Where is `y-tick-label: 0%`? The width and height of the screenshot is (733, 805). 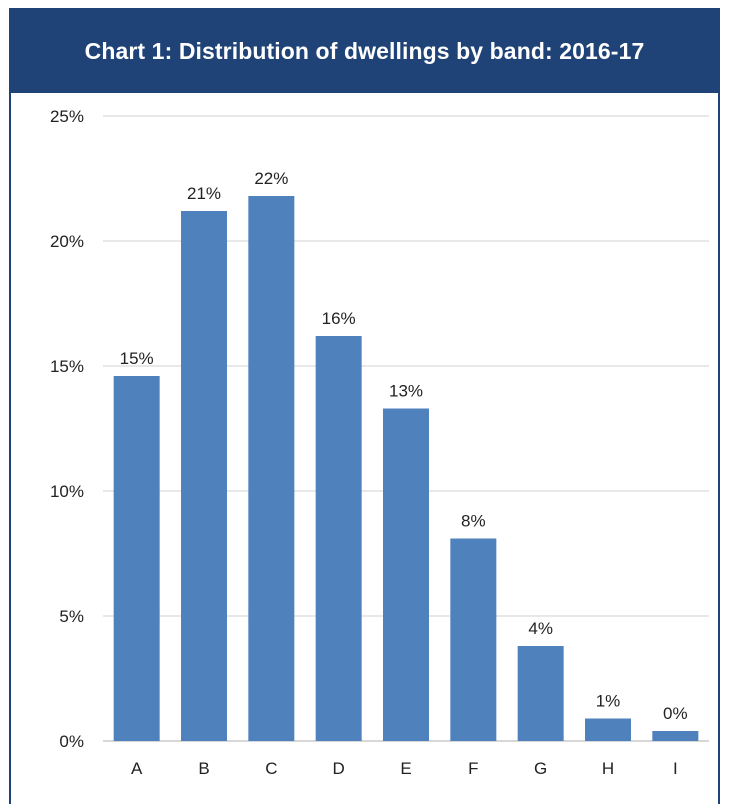 y-tick-label: 0% is located at coordinates (71, 741).